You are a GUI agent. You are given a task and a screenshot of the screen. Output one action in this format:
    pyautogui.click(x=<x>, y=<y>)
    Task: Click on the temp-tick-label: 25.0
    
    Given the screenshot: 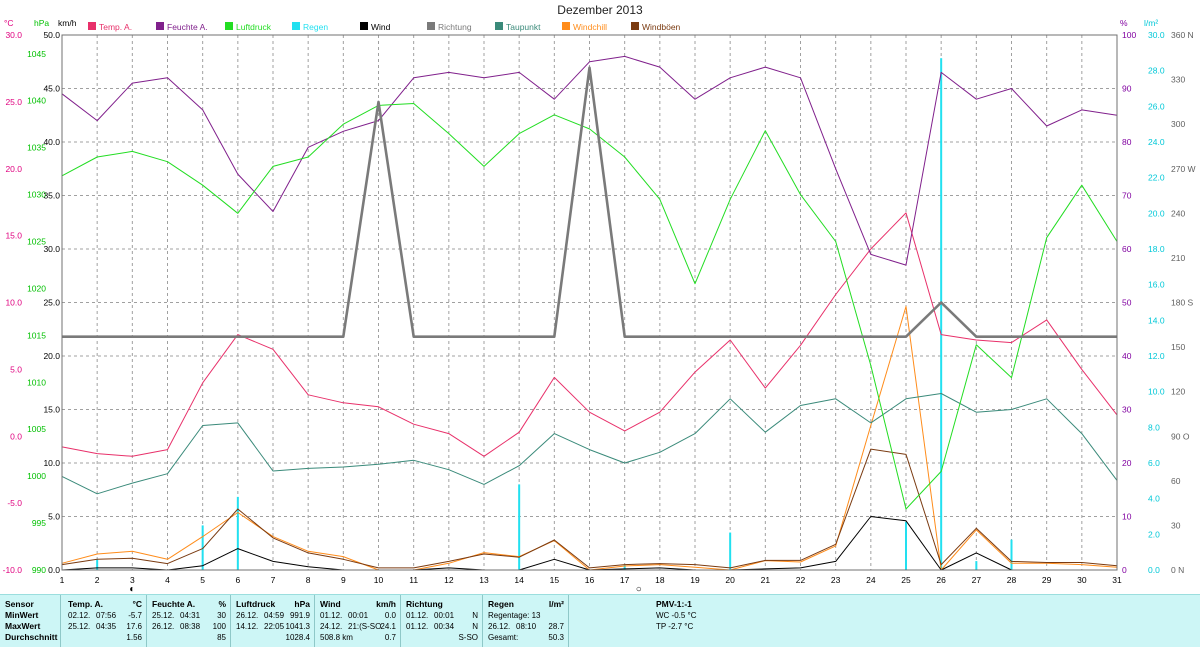 What is the action you would take?
    pyautogui.click(x=13, y=102)
    